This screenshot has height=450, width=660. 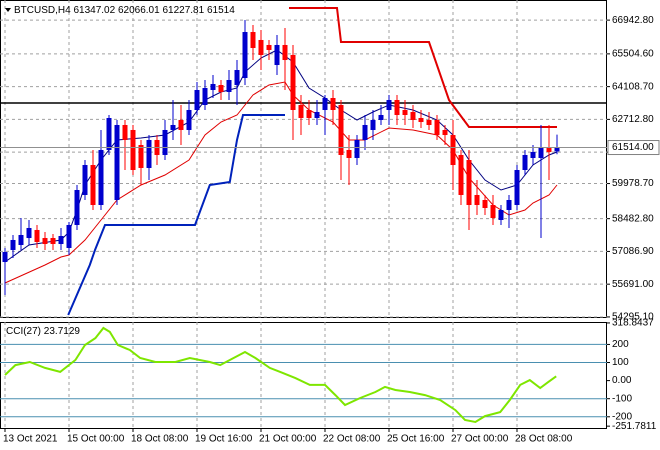 I want to click on x-tick-label: 22 Oct 08:00, so click(x=352, y=439).